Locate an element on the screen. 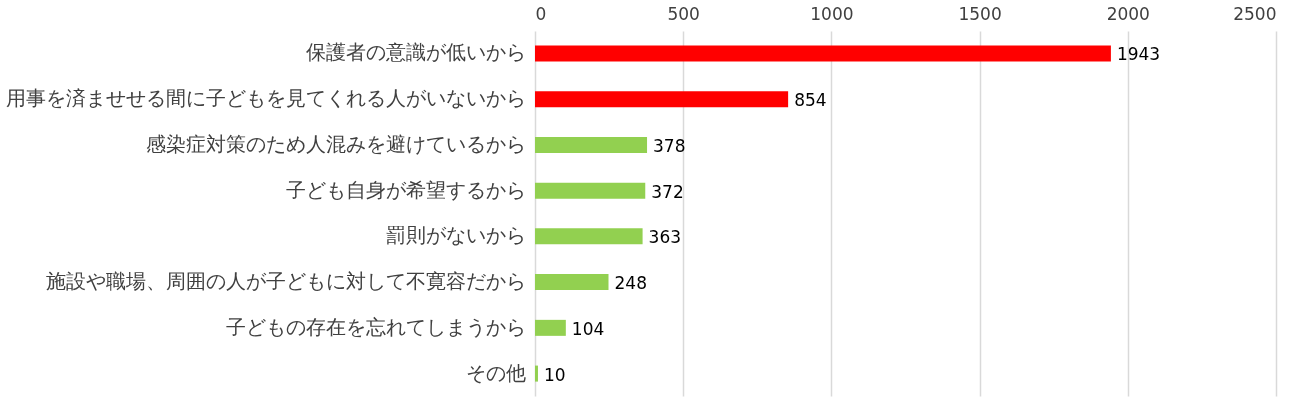 Image resolution: width=1306 pixels, height=401 pixels. data-label: 248 is located at coordinates (630, 283).